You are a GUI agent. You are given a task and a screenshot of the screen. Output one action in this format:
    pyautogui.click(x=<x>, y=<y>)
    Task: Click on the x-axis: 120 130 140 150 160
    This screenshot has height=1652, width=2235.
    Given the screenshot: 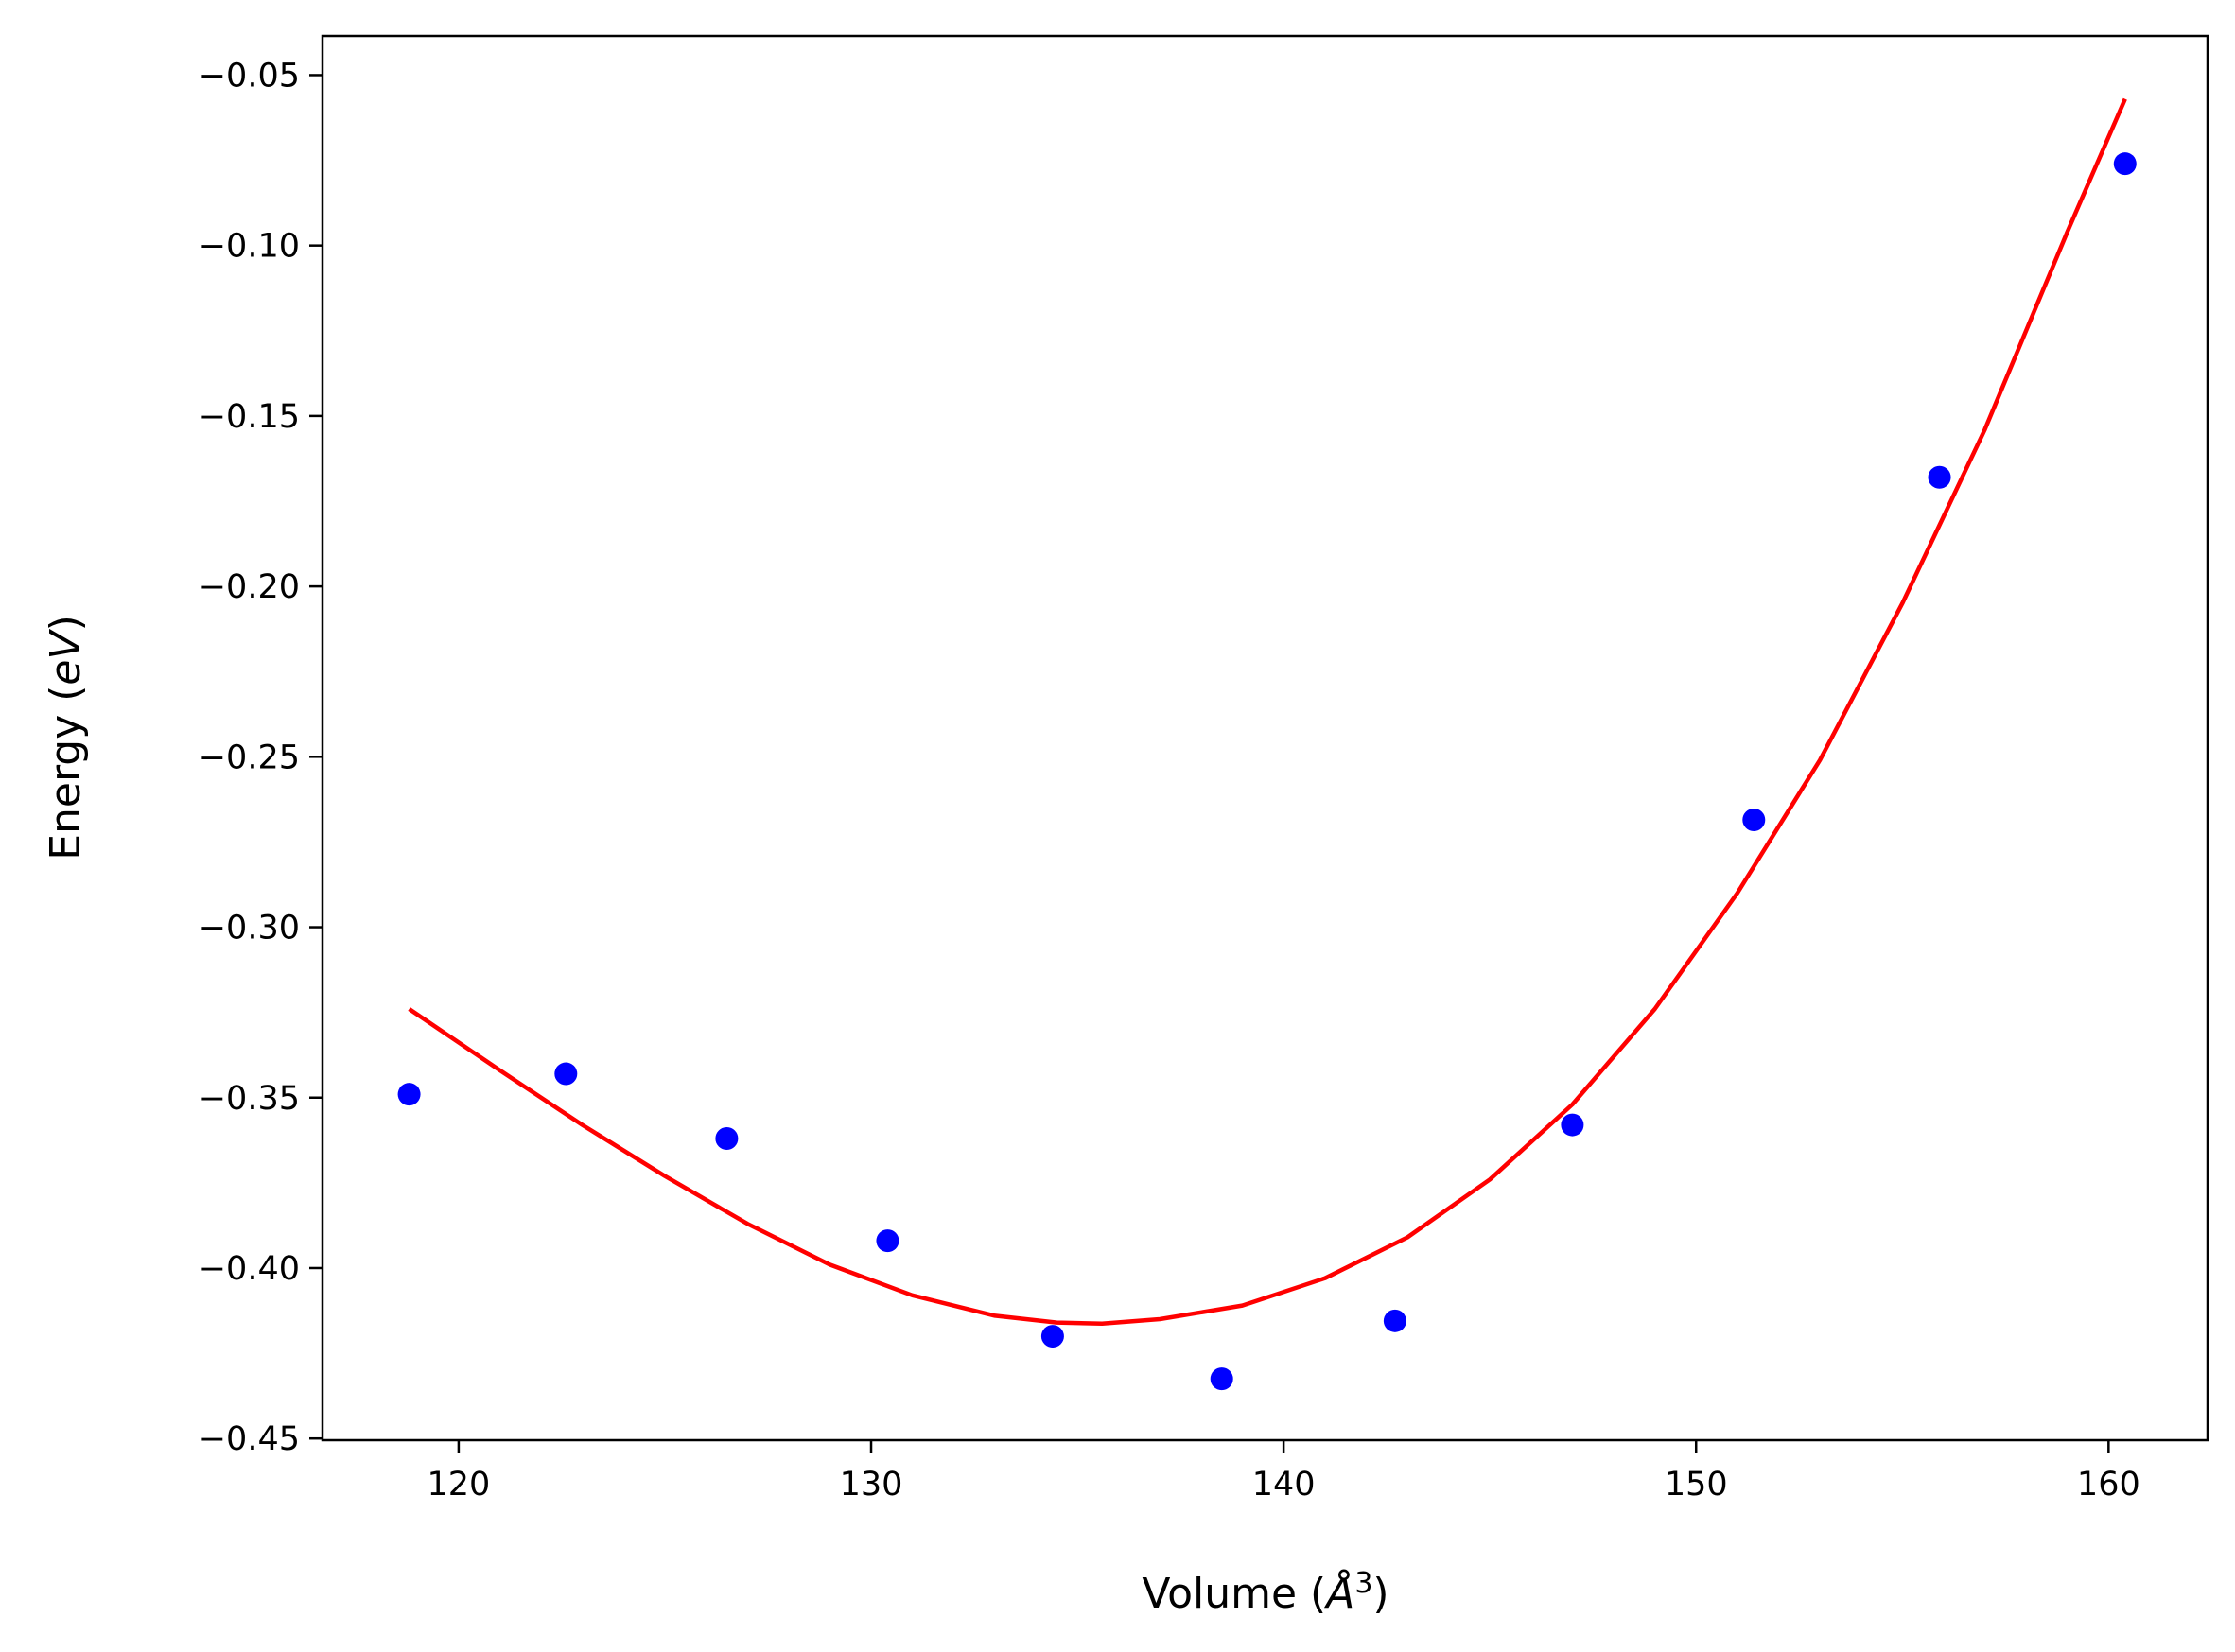 What is the action you would take?
    pyautogui.click(x=1284, y=1472)
    